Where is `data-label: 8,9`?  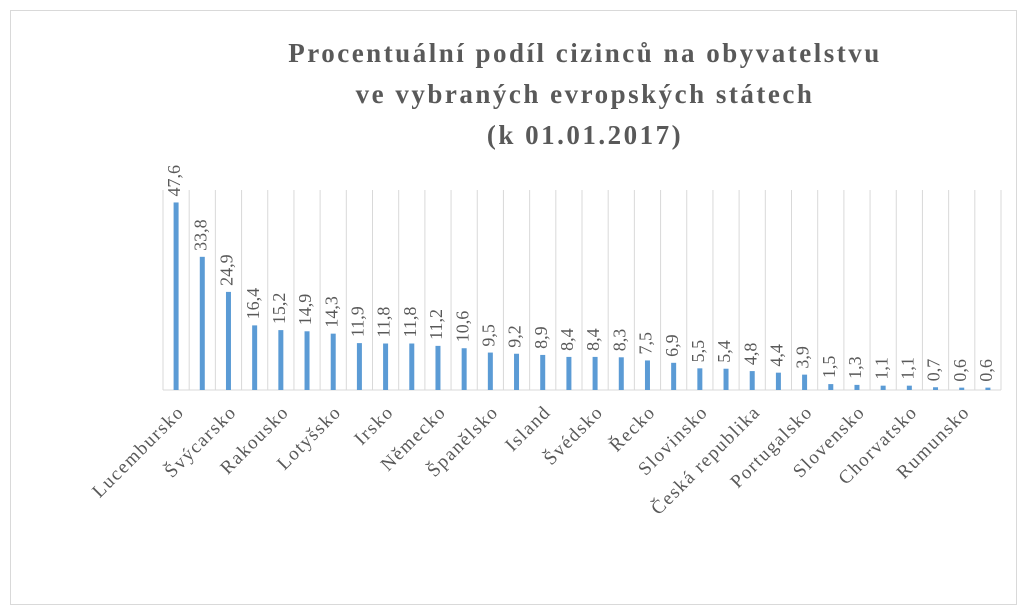
data-label: 8,9 is located at coordinates (541, 337).